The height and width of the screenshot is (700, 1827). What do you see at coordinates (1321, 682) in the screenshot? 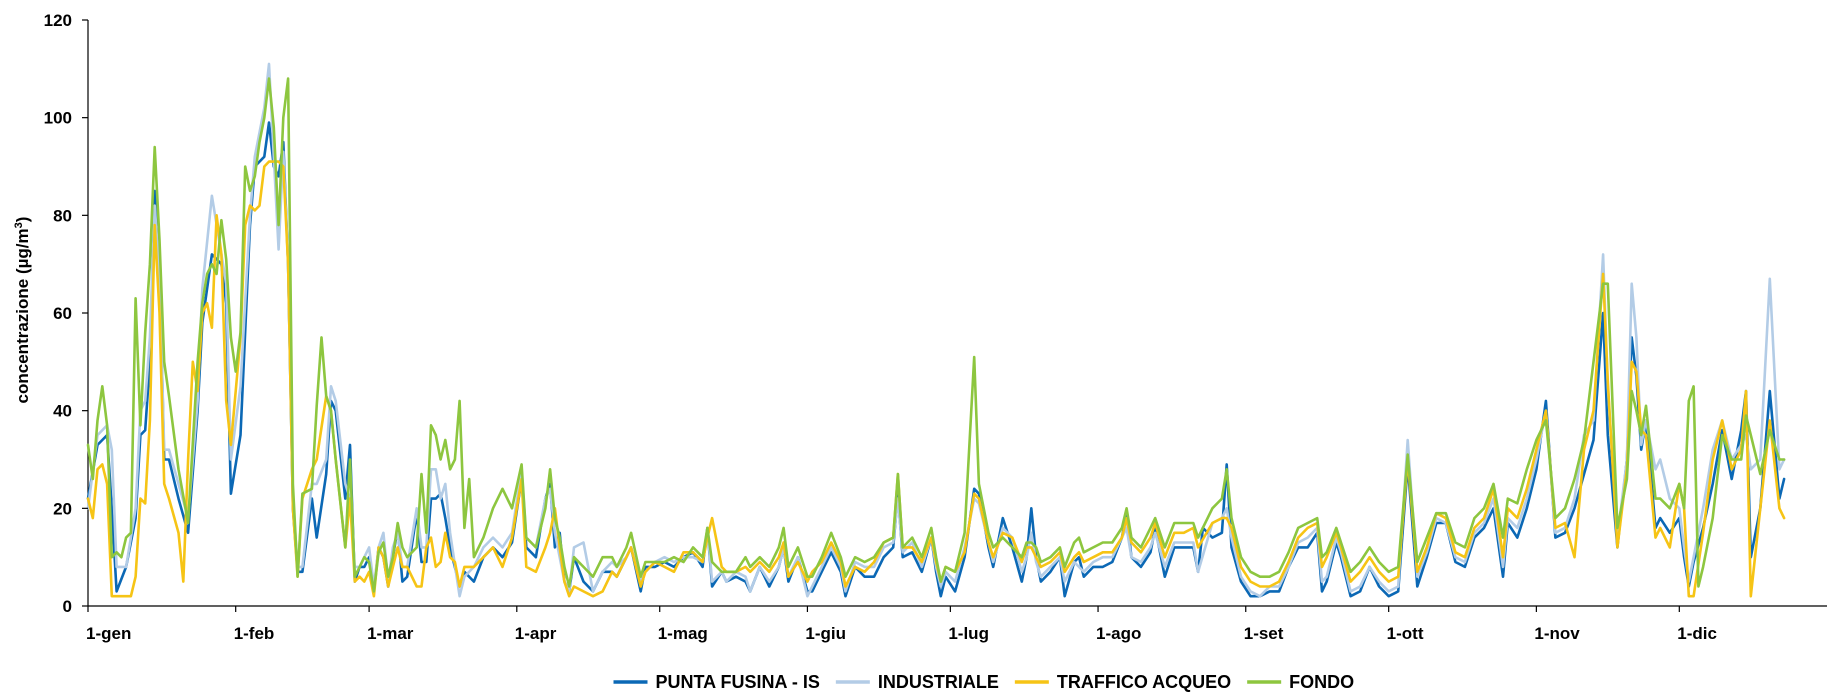
I see `legend-label: FONDO` at bounding box center [1321, 682].